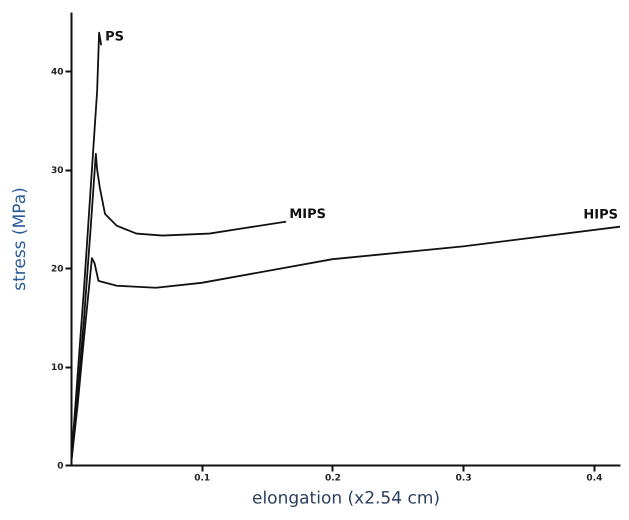 This screenshot has height=520, width=629. Describe the element at coordinates (332, 479) in the screenshot. I see `x-tick-label: 0.2` at that location.